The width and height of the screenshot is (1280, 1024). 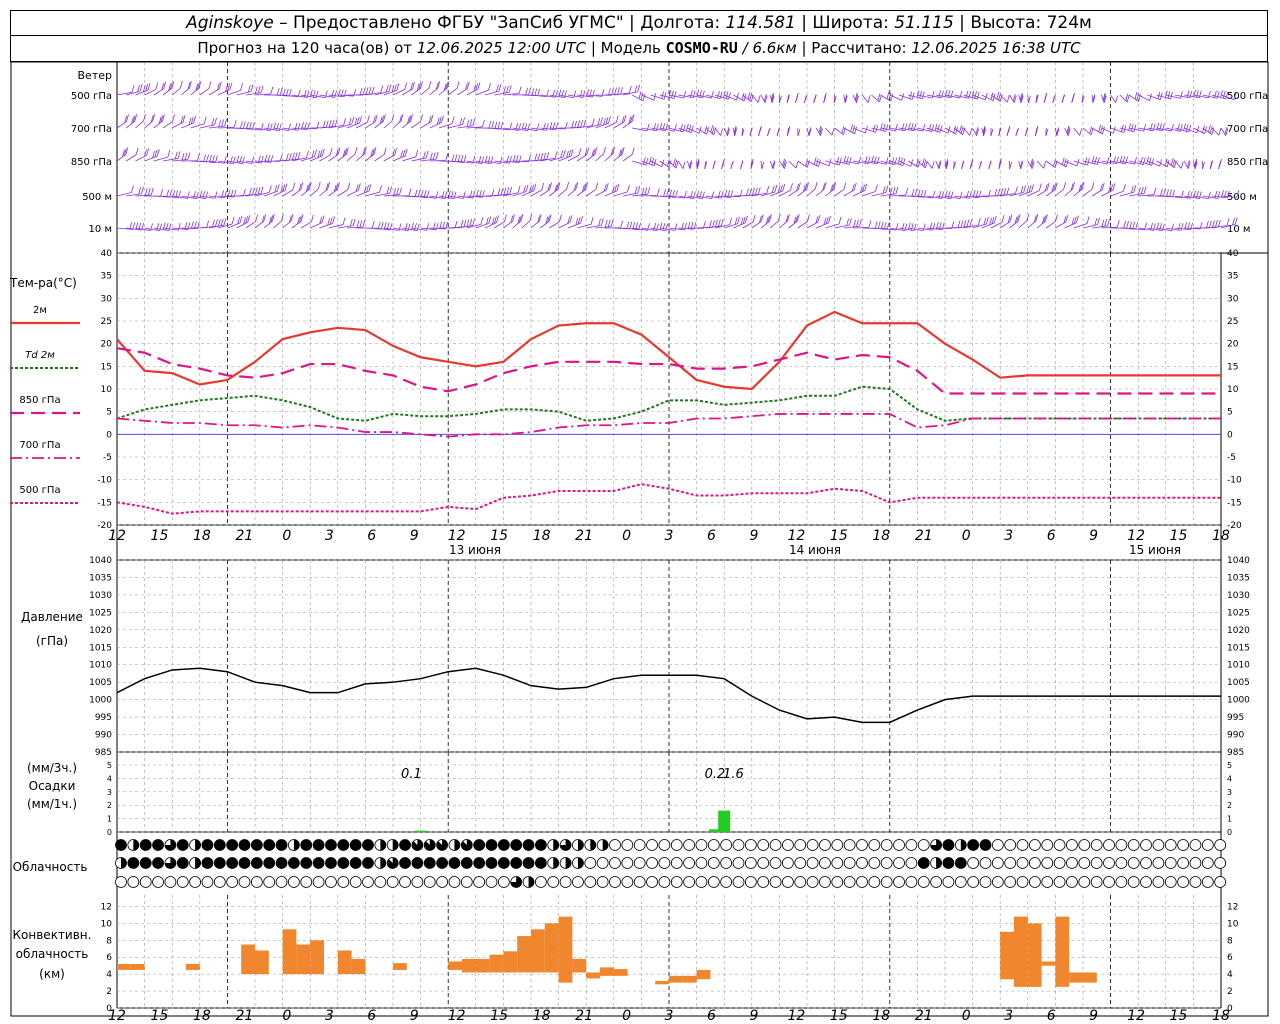 I want to click on longitude-label: Долгота:, so click(x=680, y=23).